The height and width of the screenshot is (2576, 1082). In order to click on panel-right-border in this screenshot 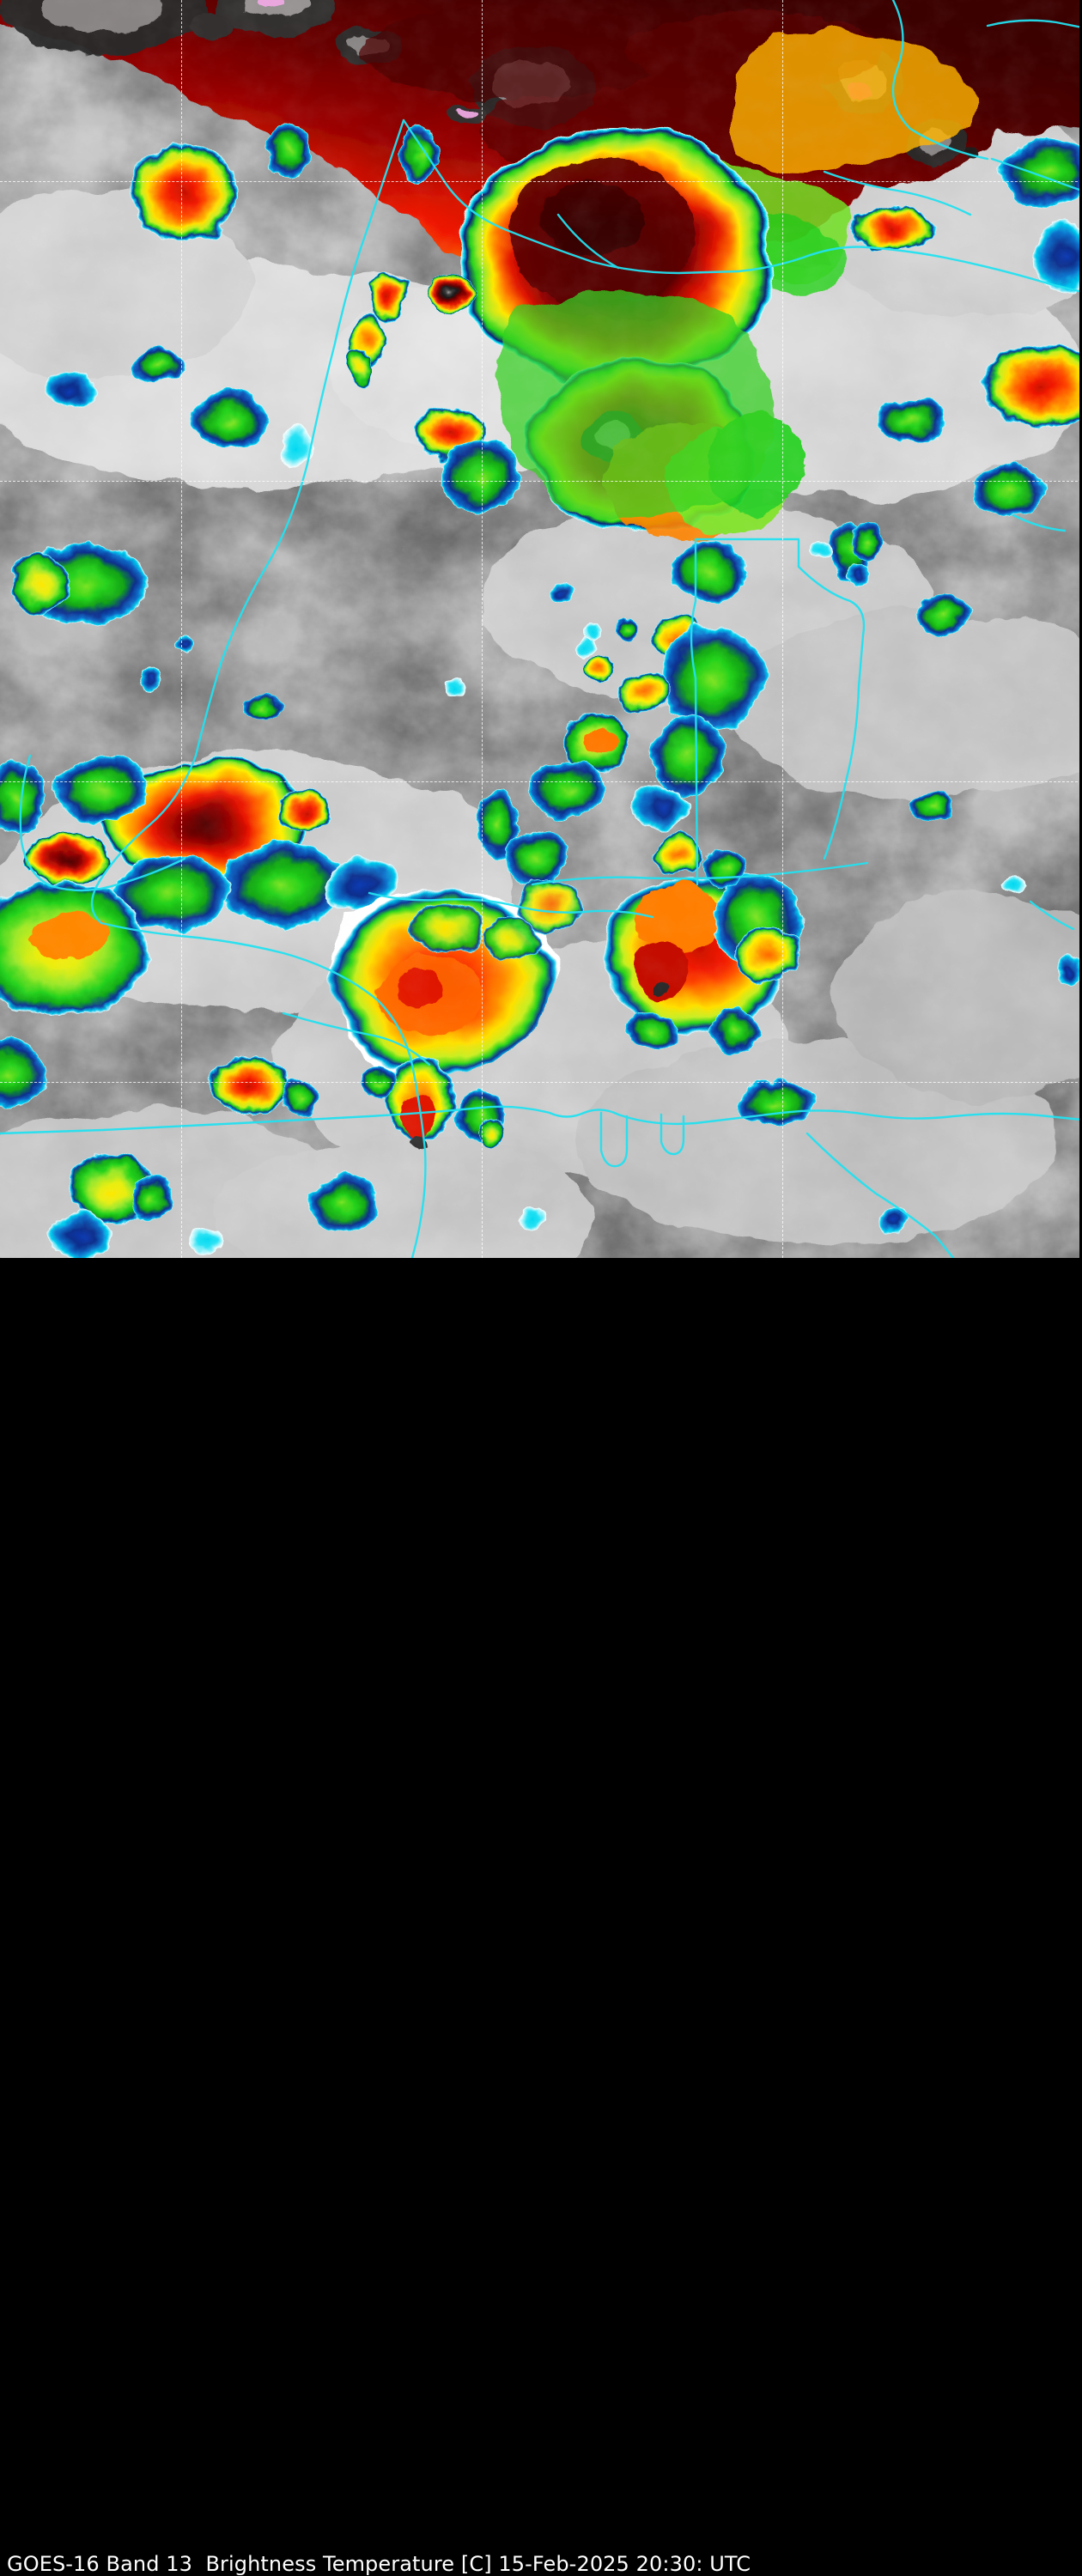, I will do `click(1080, 629)`.